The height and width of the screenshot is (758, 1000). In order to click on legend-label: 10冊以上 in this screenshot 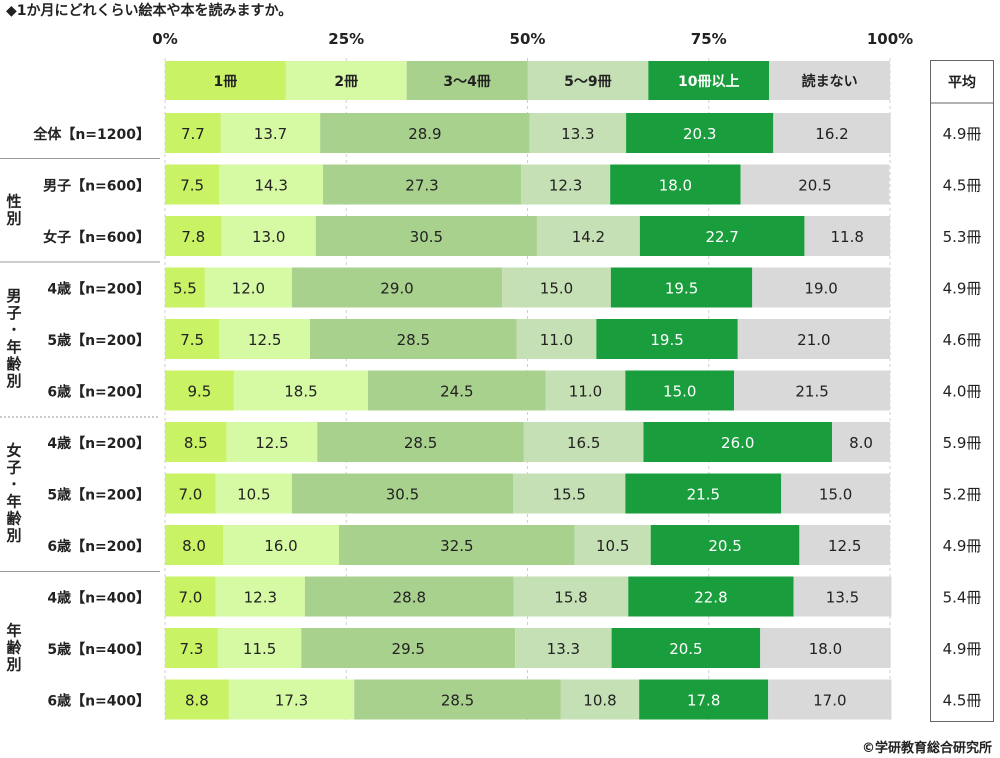, I will do `click(708, 82)`.